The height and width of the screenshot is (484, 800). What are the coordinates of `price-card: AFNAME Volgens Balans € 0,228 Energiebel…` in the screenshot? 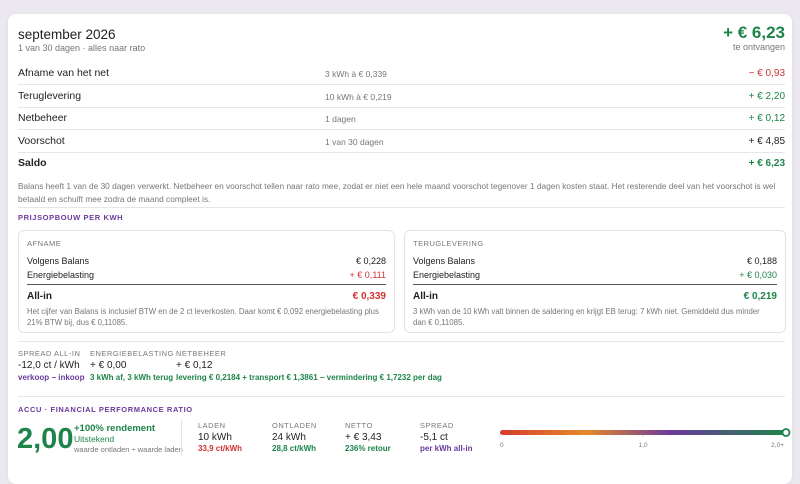 It's located at (206, 281).